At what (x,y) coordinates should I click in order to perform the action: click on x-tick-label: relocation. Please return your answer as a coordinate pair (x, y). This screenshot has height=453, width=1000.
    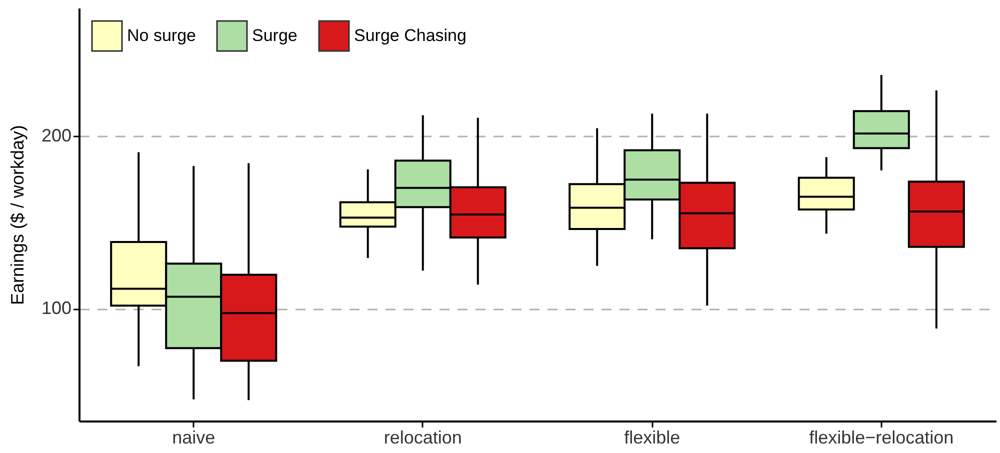
    Looking at the image, I should click on (423, 438).